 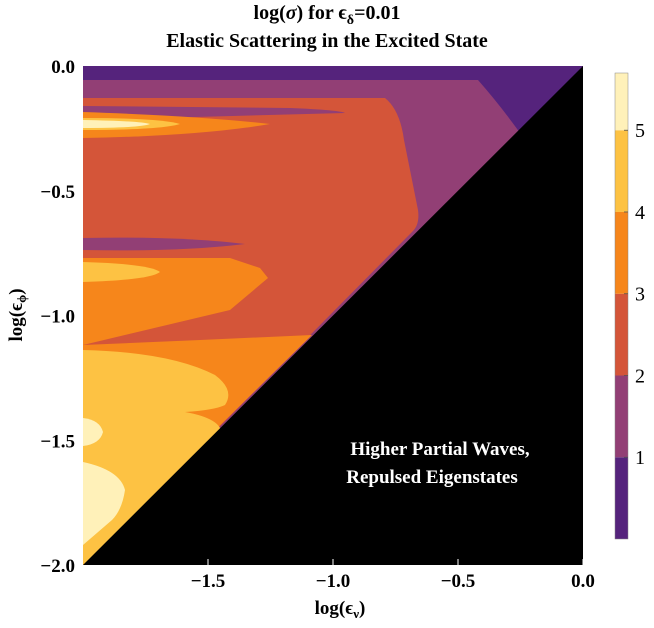 What do you see at coordinates (640, 376) in the screenshot?
I see `colorbar-tick-label: 2` at bounding box center [640, 376].